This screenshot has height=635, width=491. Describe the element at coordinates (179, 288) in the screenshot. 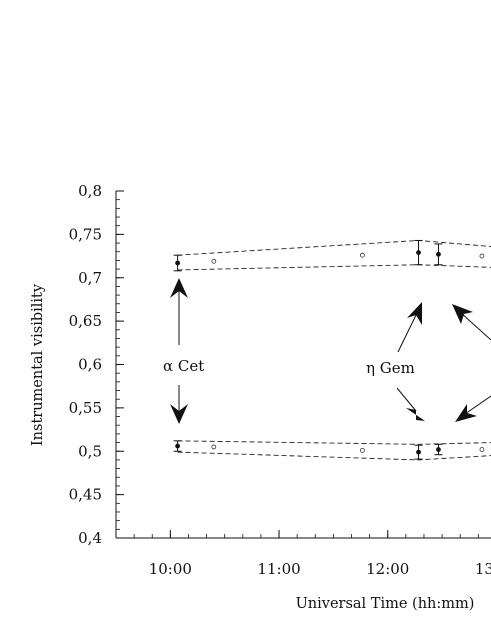

I see `arrow-up-icon` at that location.